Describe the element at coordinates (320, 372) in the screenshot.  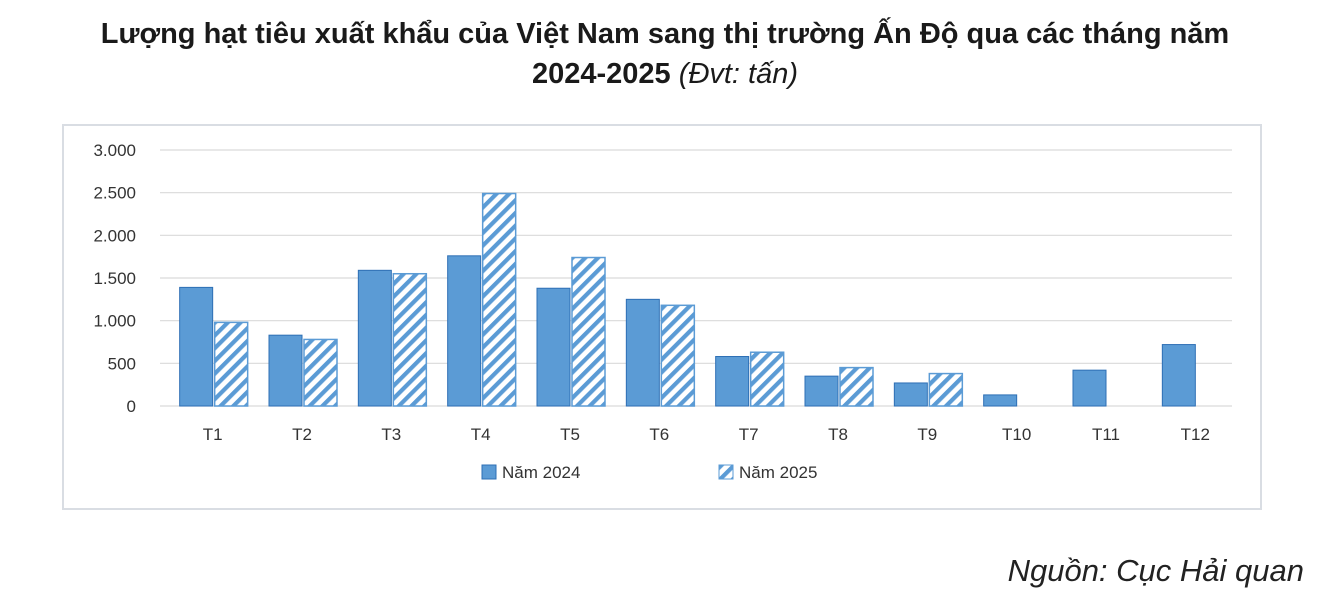
I see `bar-2025-T2` at that location.